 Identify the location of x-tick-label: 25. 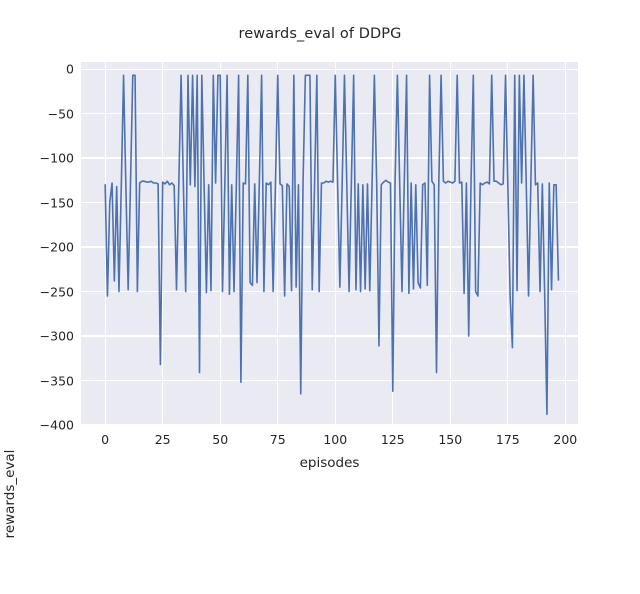
(162, 439).